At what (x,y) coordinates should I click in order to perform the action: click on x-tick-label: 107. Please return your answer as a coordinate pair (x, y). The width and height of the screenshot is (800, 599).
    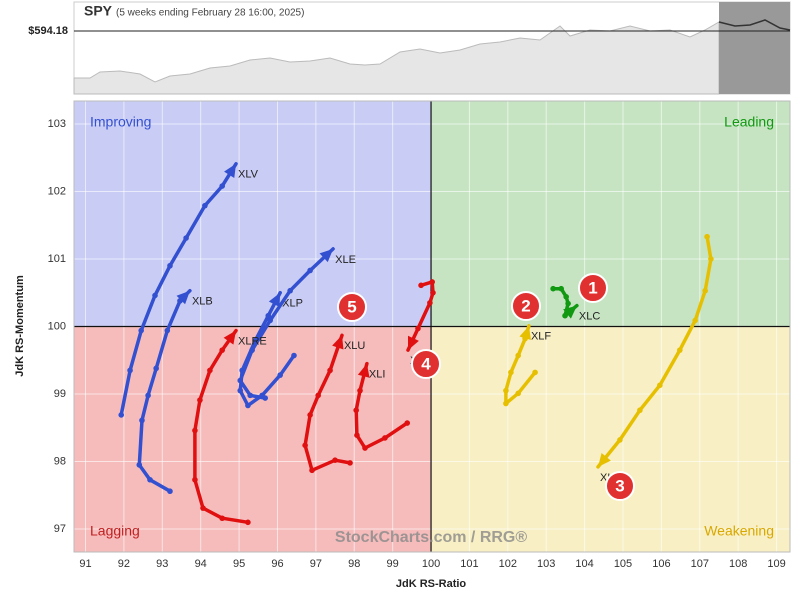
    Looking at the image, I should click on (700, 564).